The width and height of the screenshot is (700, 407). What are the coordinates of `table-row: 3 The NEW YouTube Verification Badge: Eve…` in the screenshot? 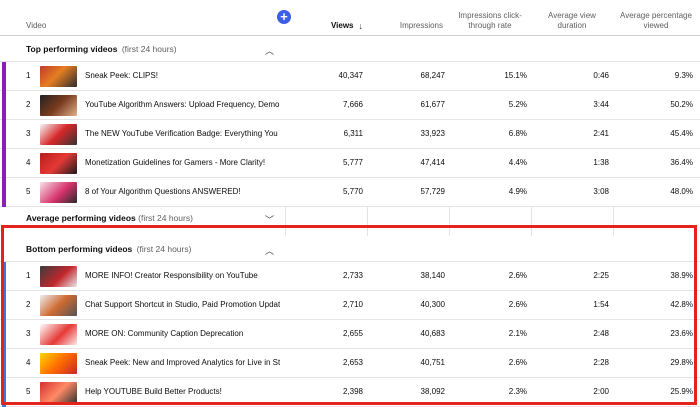 It's located at (350, 134).